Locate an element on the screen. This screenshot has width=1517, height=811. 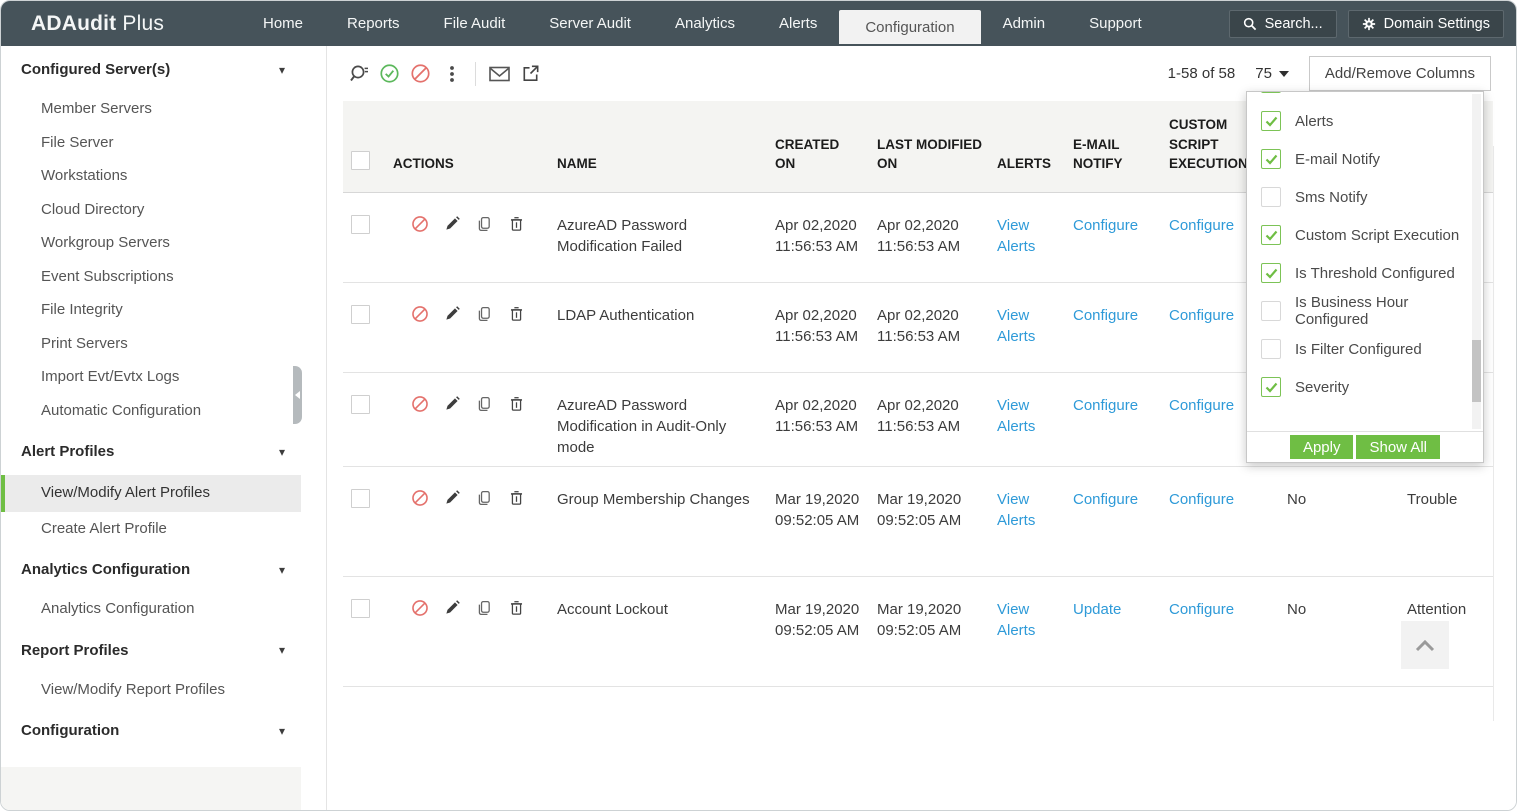
column-option: Severity is located at coordinates (1372, 387).